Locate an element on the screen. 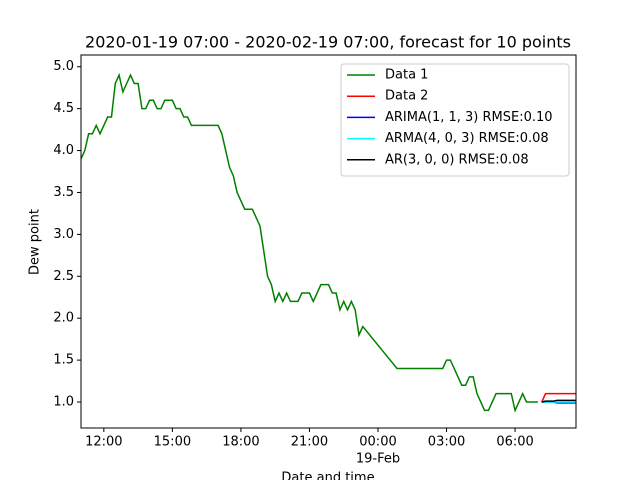  x-tick-label: 18:00 is located at coordinates (240, 442).